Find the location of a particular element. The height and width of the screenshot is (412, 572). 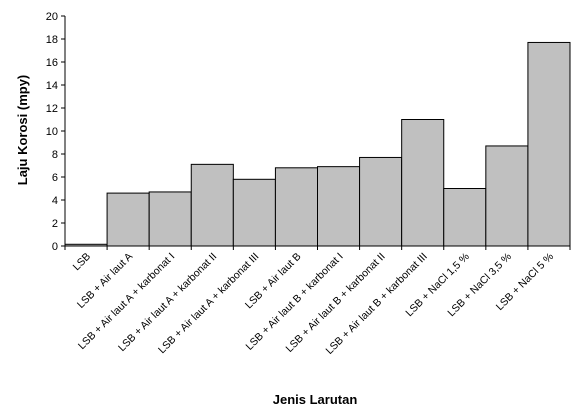

y-tick-label: 10 is located at coordinates (52, 132).